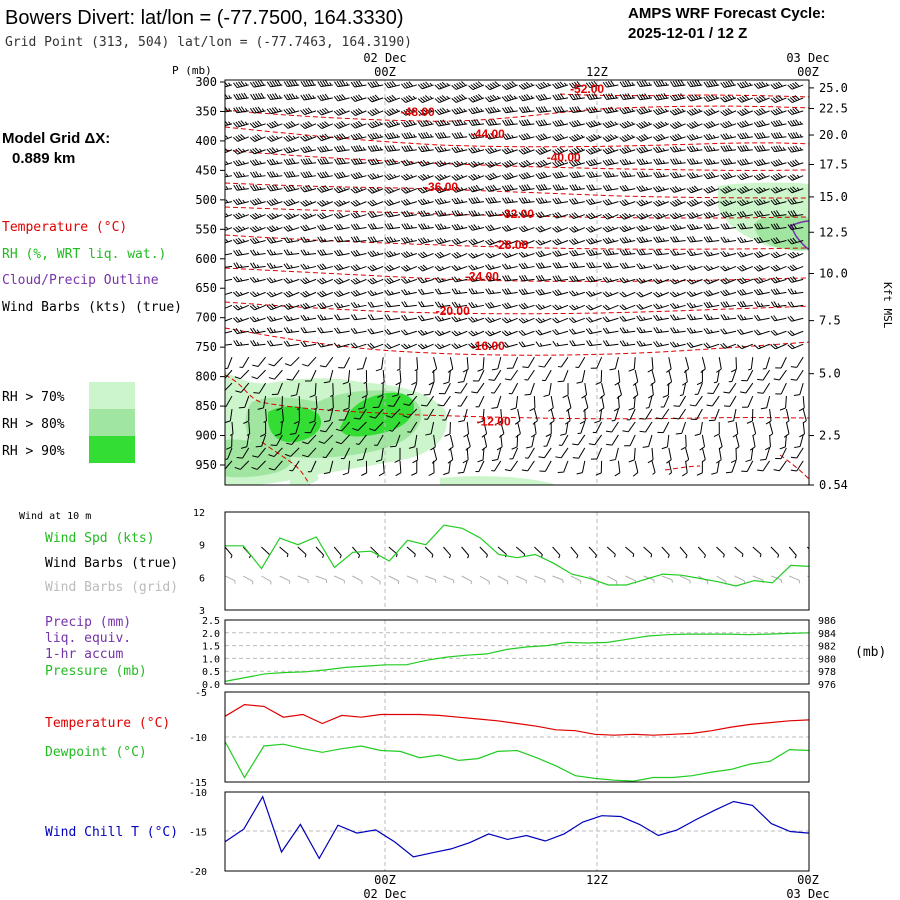 This screenshot has width=900, height=900. What do you see at coordinates (107, 723) in the screenshot?
I see `temperature-label: Temperature (°C)` at bounding box center [107, 723].